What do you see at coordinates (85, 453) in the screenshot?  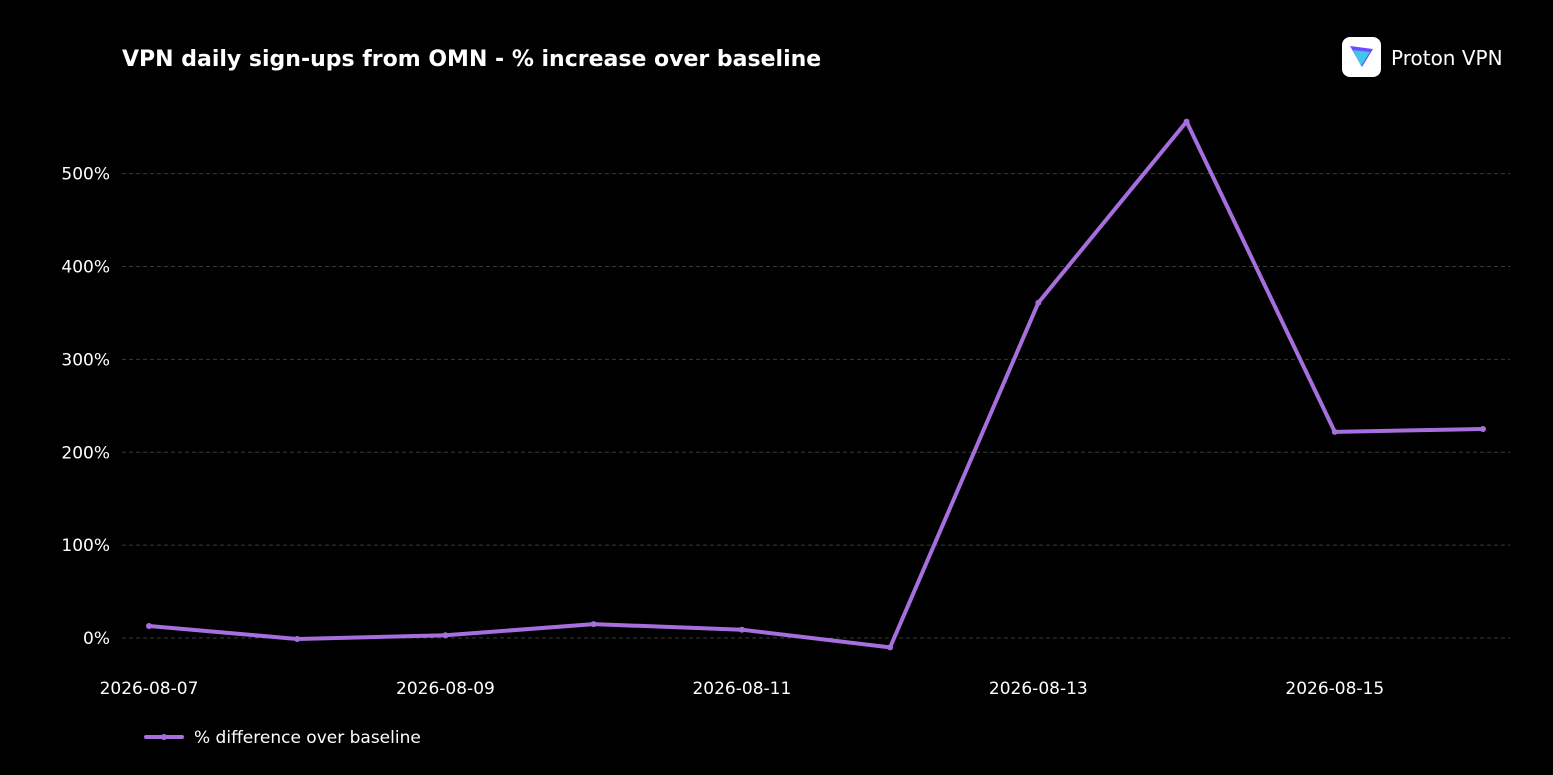 I see `y-tick-label: 200%` at bounding box center [85, 453].